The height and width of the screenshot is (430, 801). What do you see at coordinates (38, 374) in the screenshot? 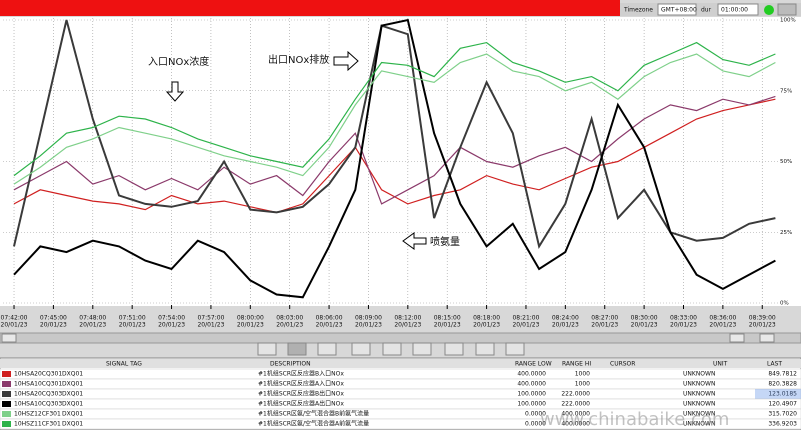
I see `signal-tag: 10HSA20CQ301` at bounding box center [38, 374].